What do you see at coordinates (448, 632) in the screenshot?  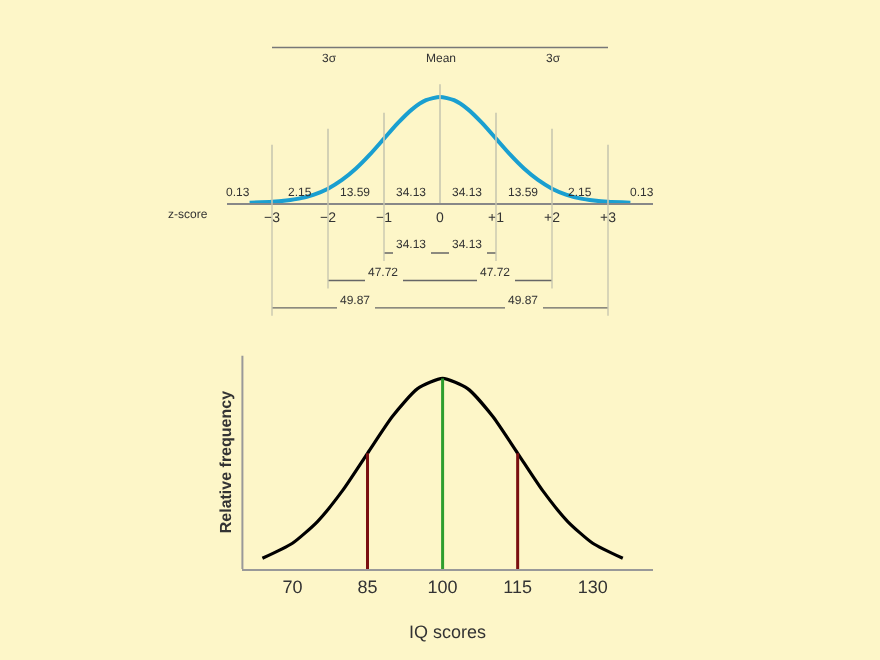 I see `x-axis-title: IQ scores` at bounding box center [448, 632].